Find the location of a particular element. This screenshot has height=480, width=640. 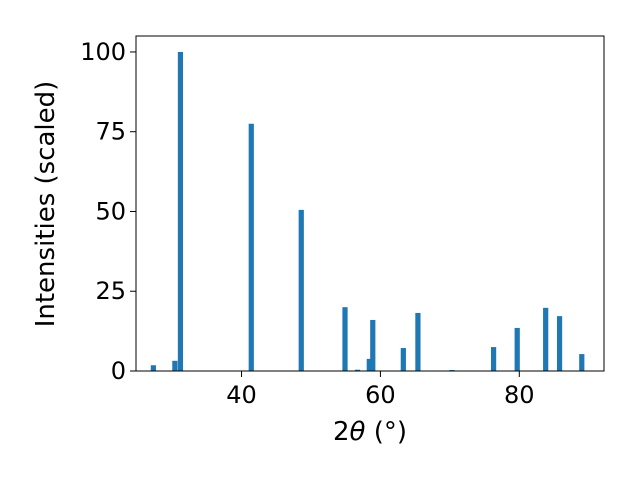

x-axis-label: 2θ (°) is located at coordinates (370, 432).